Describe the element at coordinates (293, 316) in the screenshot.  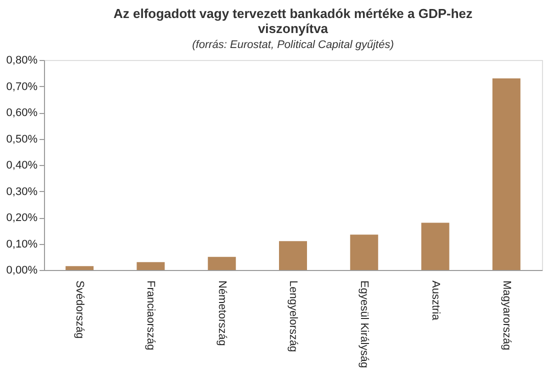
I see `x-tick-label: Lengyelország` at that location.